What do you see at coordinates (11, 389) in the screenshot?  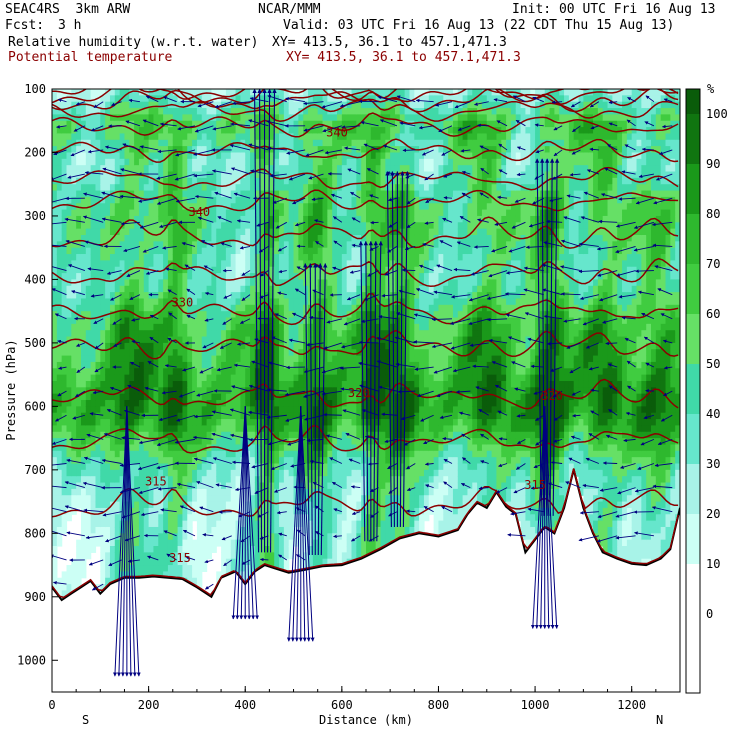 I see `y-axis-title: Pressure (hPa)` at bounding box center [11, 389].